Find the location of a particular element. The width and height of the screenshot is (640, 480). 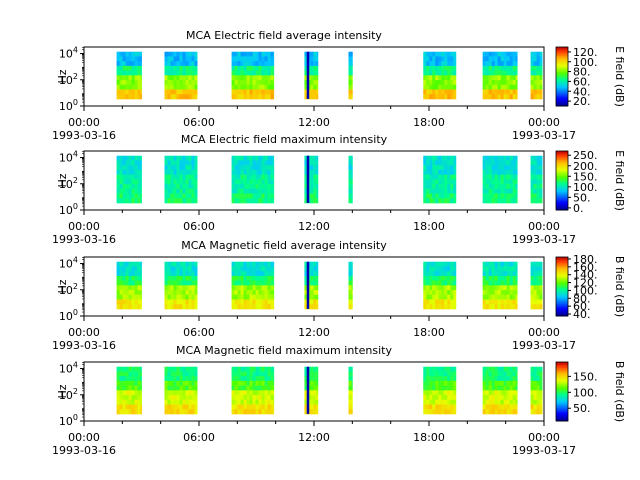

x-tick-date-label: 1993-03-16 is located at coordinates (84, 450).